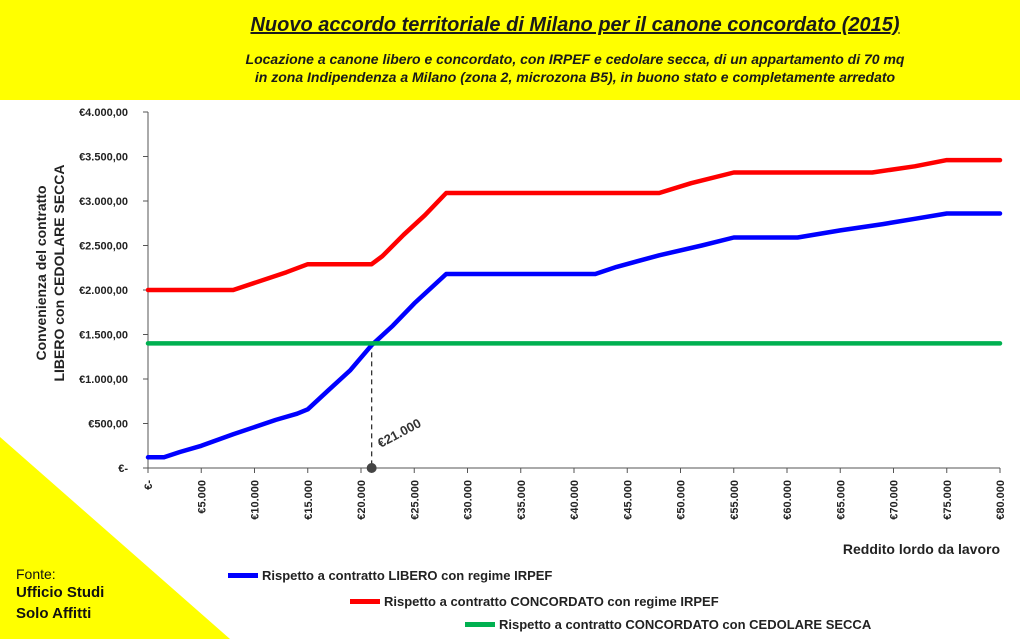 The height and width of the screenshot is (639, 1020). What do you see at coordinates (628, 500) in the screenshot?
I see `x-tick-label: €45.000` at bounding box center [628, 500].